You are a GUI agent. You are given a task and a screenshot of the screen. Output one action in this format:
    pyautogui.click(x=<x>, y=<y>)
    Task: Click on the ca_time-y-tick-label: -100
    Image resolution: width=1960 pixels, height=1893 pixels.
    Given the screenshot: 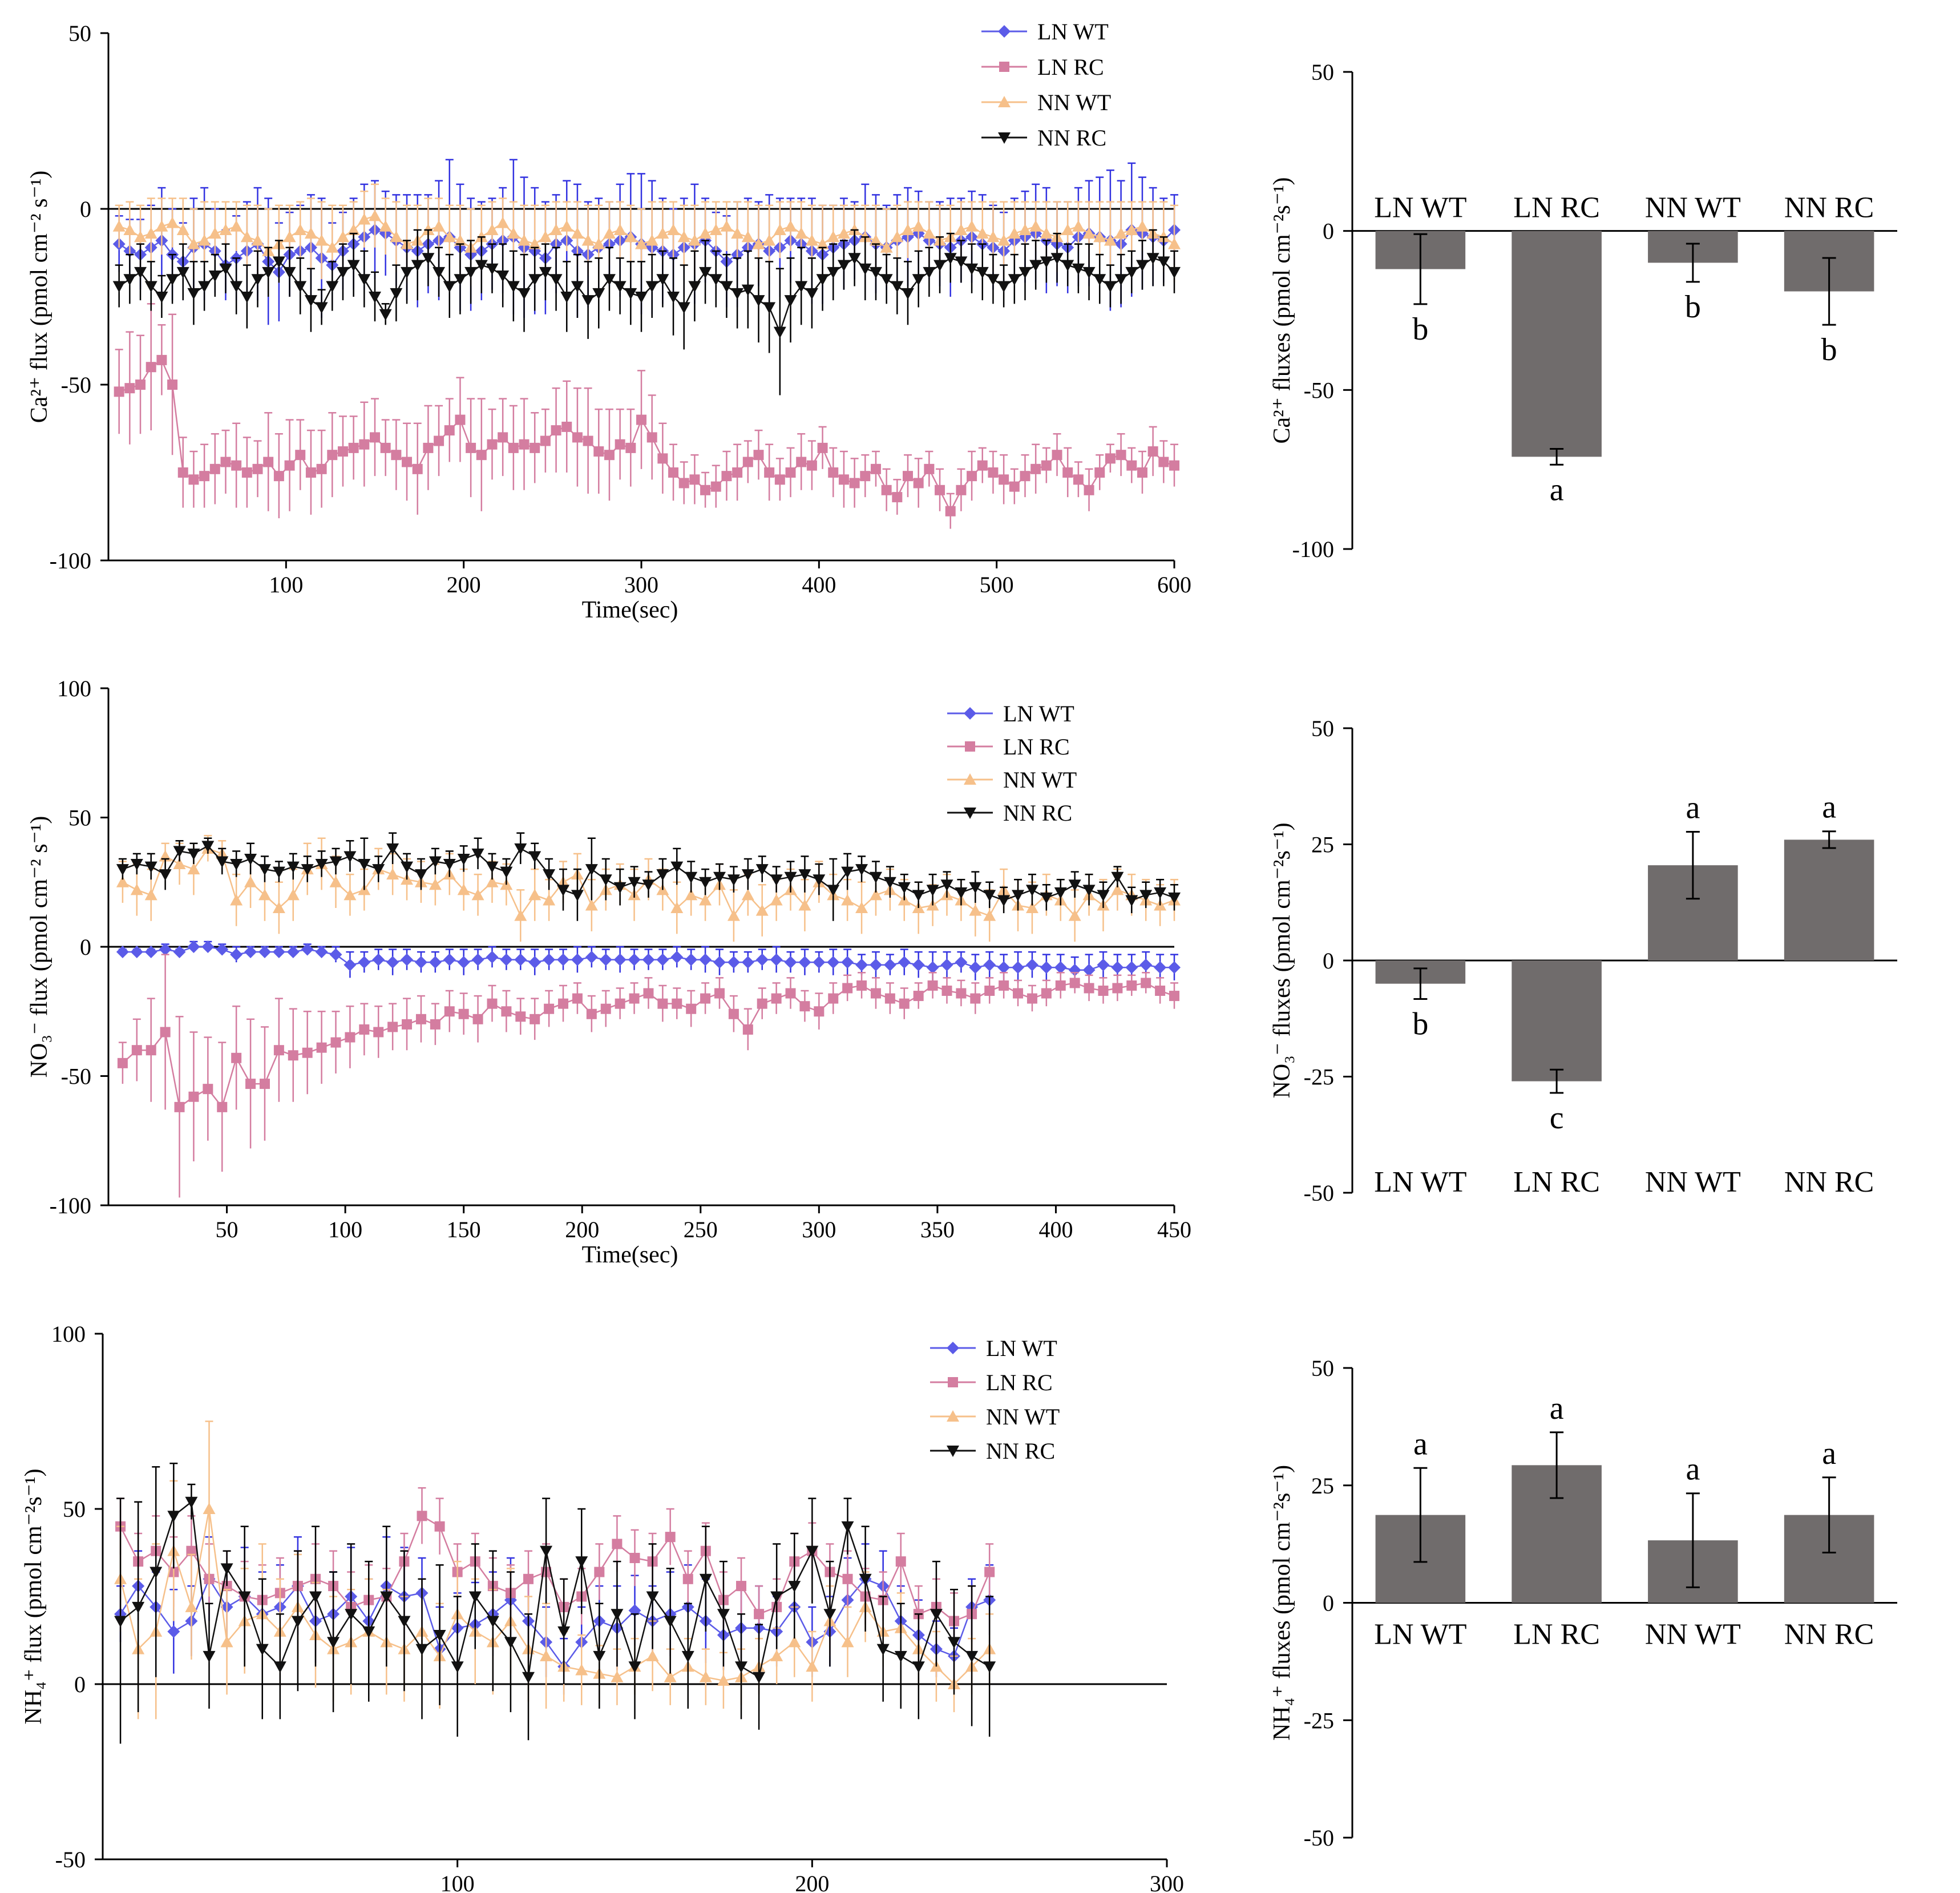 What is the action you would take?
    pyautogui.click(x=70, y=561)
    